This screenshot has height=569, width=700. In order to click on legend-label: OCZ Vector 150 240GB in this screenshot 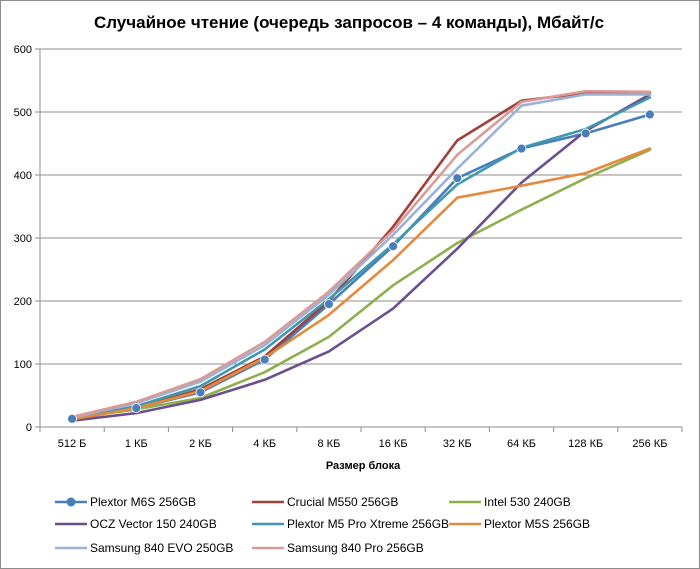, I will do `click(153, 524)`.